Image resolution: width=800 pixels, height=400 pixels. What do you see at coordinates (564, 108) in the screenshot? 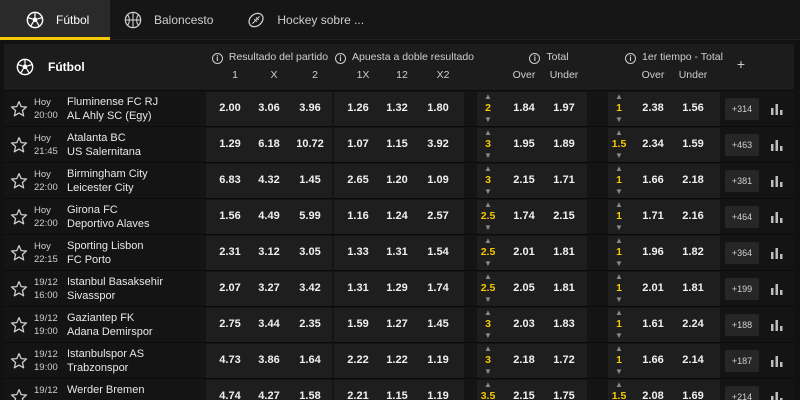
I see `odd-total: 1.97` at bounding box center [564, 108].